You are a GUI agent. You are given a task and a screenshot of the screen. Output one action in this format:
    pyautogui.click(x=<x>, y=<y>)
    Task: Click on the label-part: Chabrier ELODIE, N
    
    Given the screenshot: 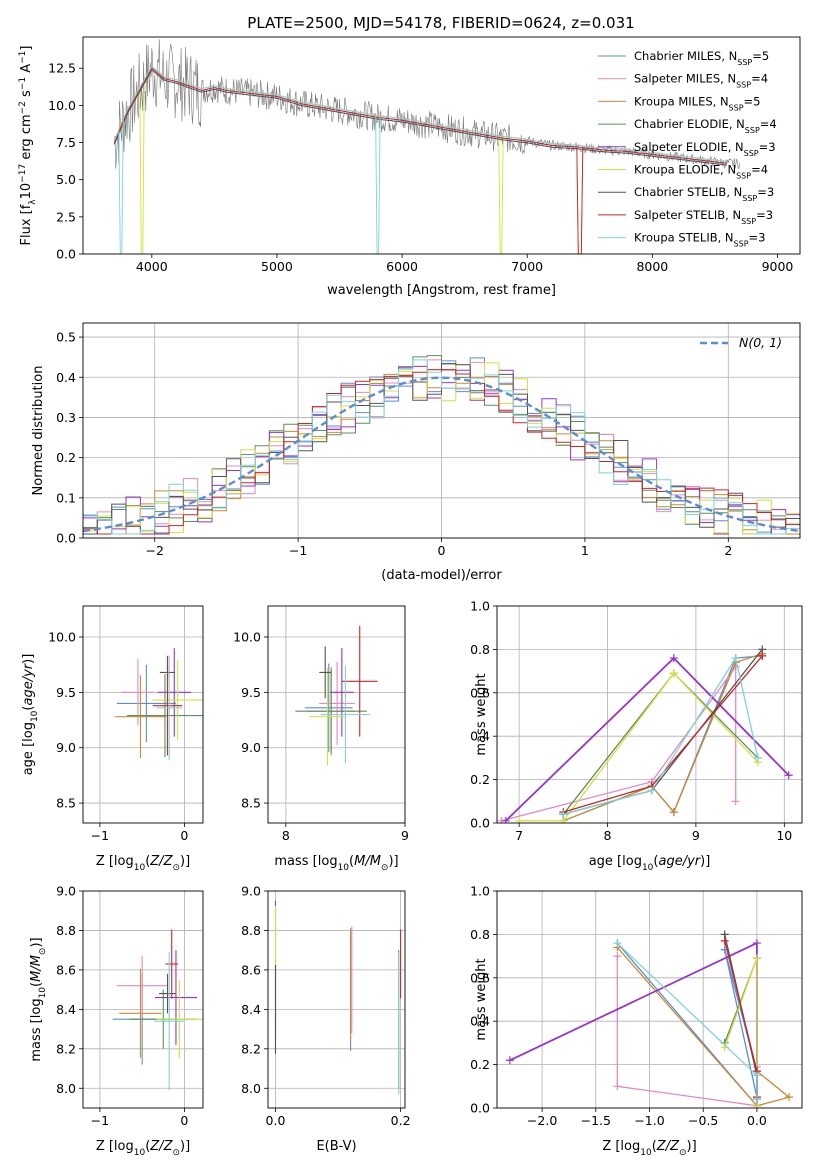 What is the action you would take?
    pyautogui.click(x=689, y=124)
    